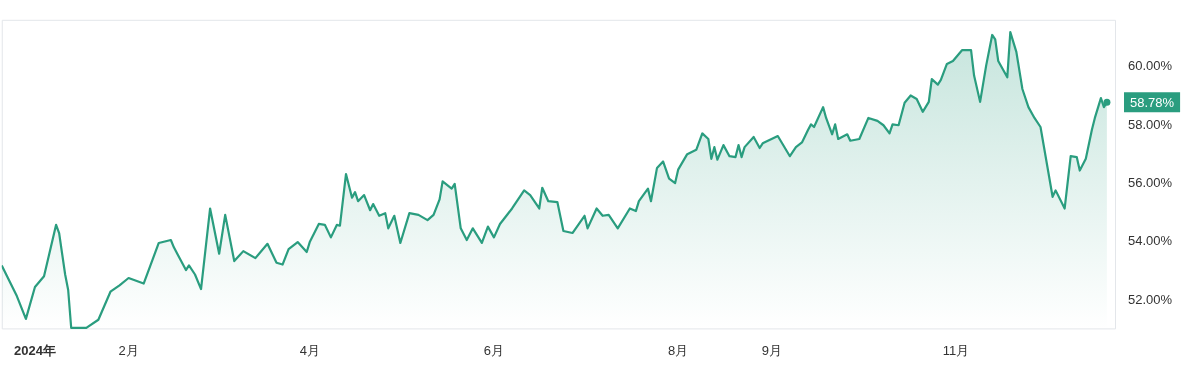  I want to click on annotation: 58.78%, so click(1152, 102).